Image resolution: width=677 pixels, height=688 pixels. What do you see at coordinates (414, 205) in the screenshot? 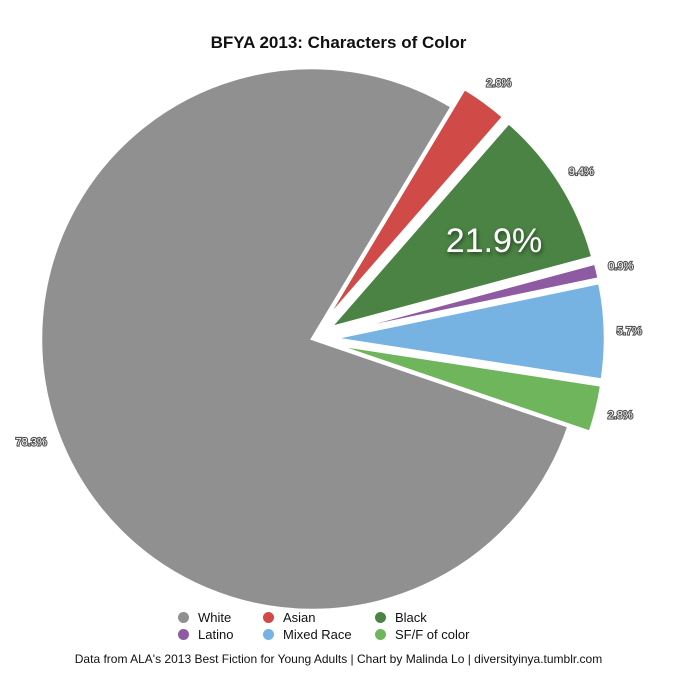
I see `pie-slice-asian` at bounding box center [414, 205].